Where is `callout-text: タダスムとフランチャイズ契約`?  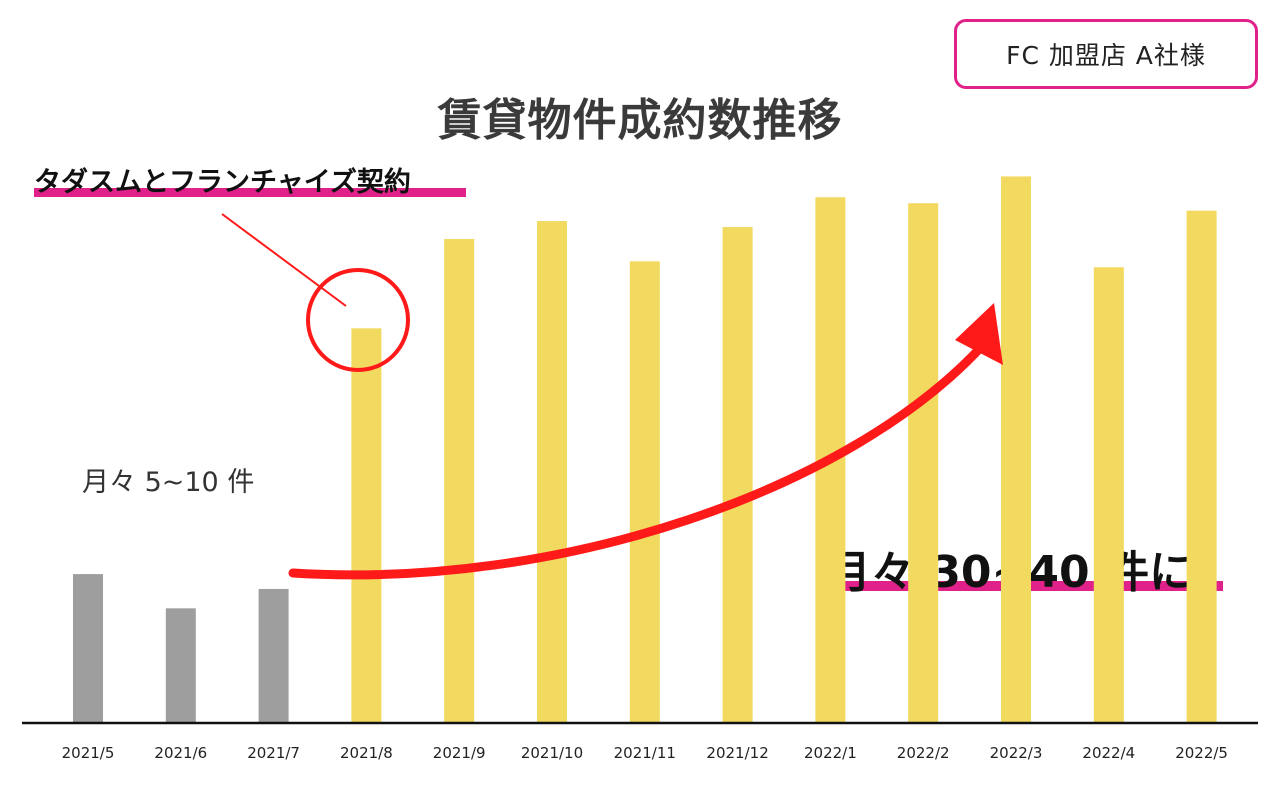 callout-text: タダスムとフランチャイズ契約 is located at coordinates (222, 182).